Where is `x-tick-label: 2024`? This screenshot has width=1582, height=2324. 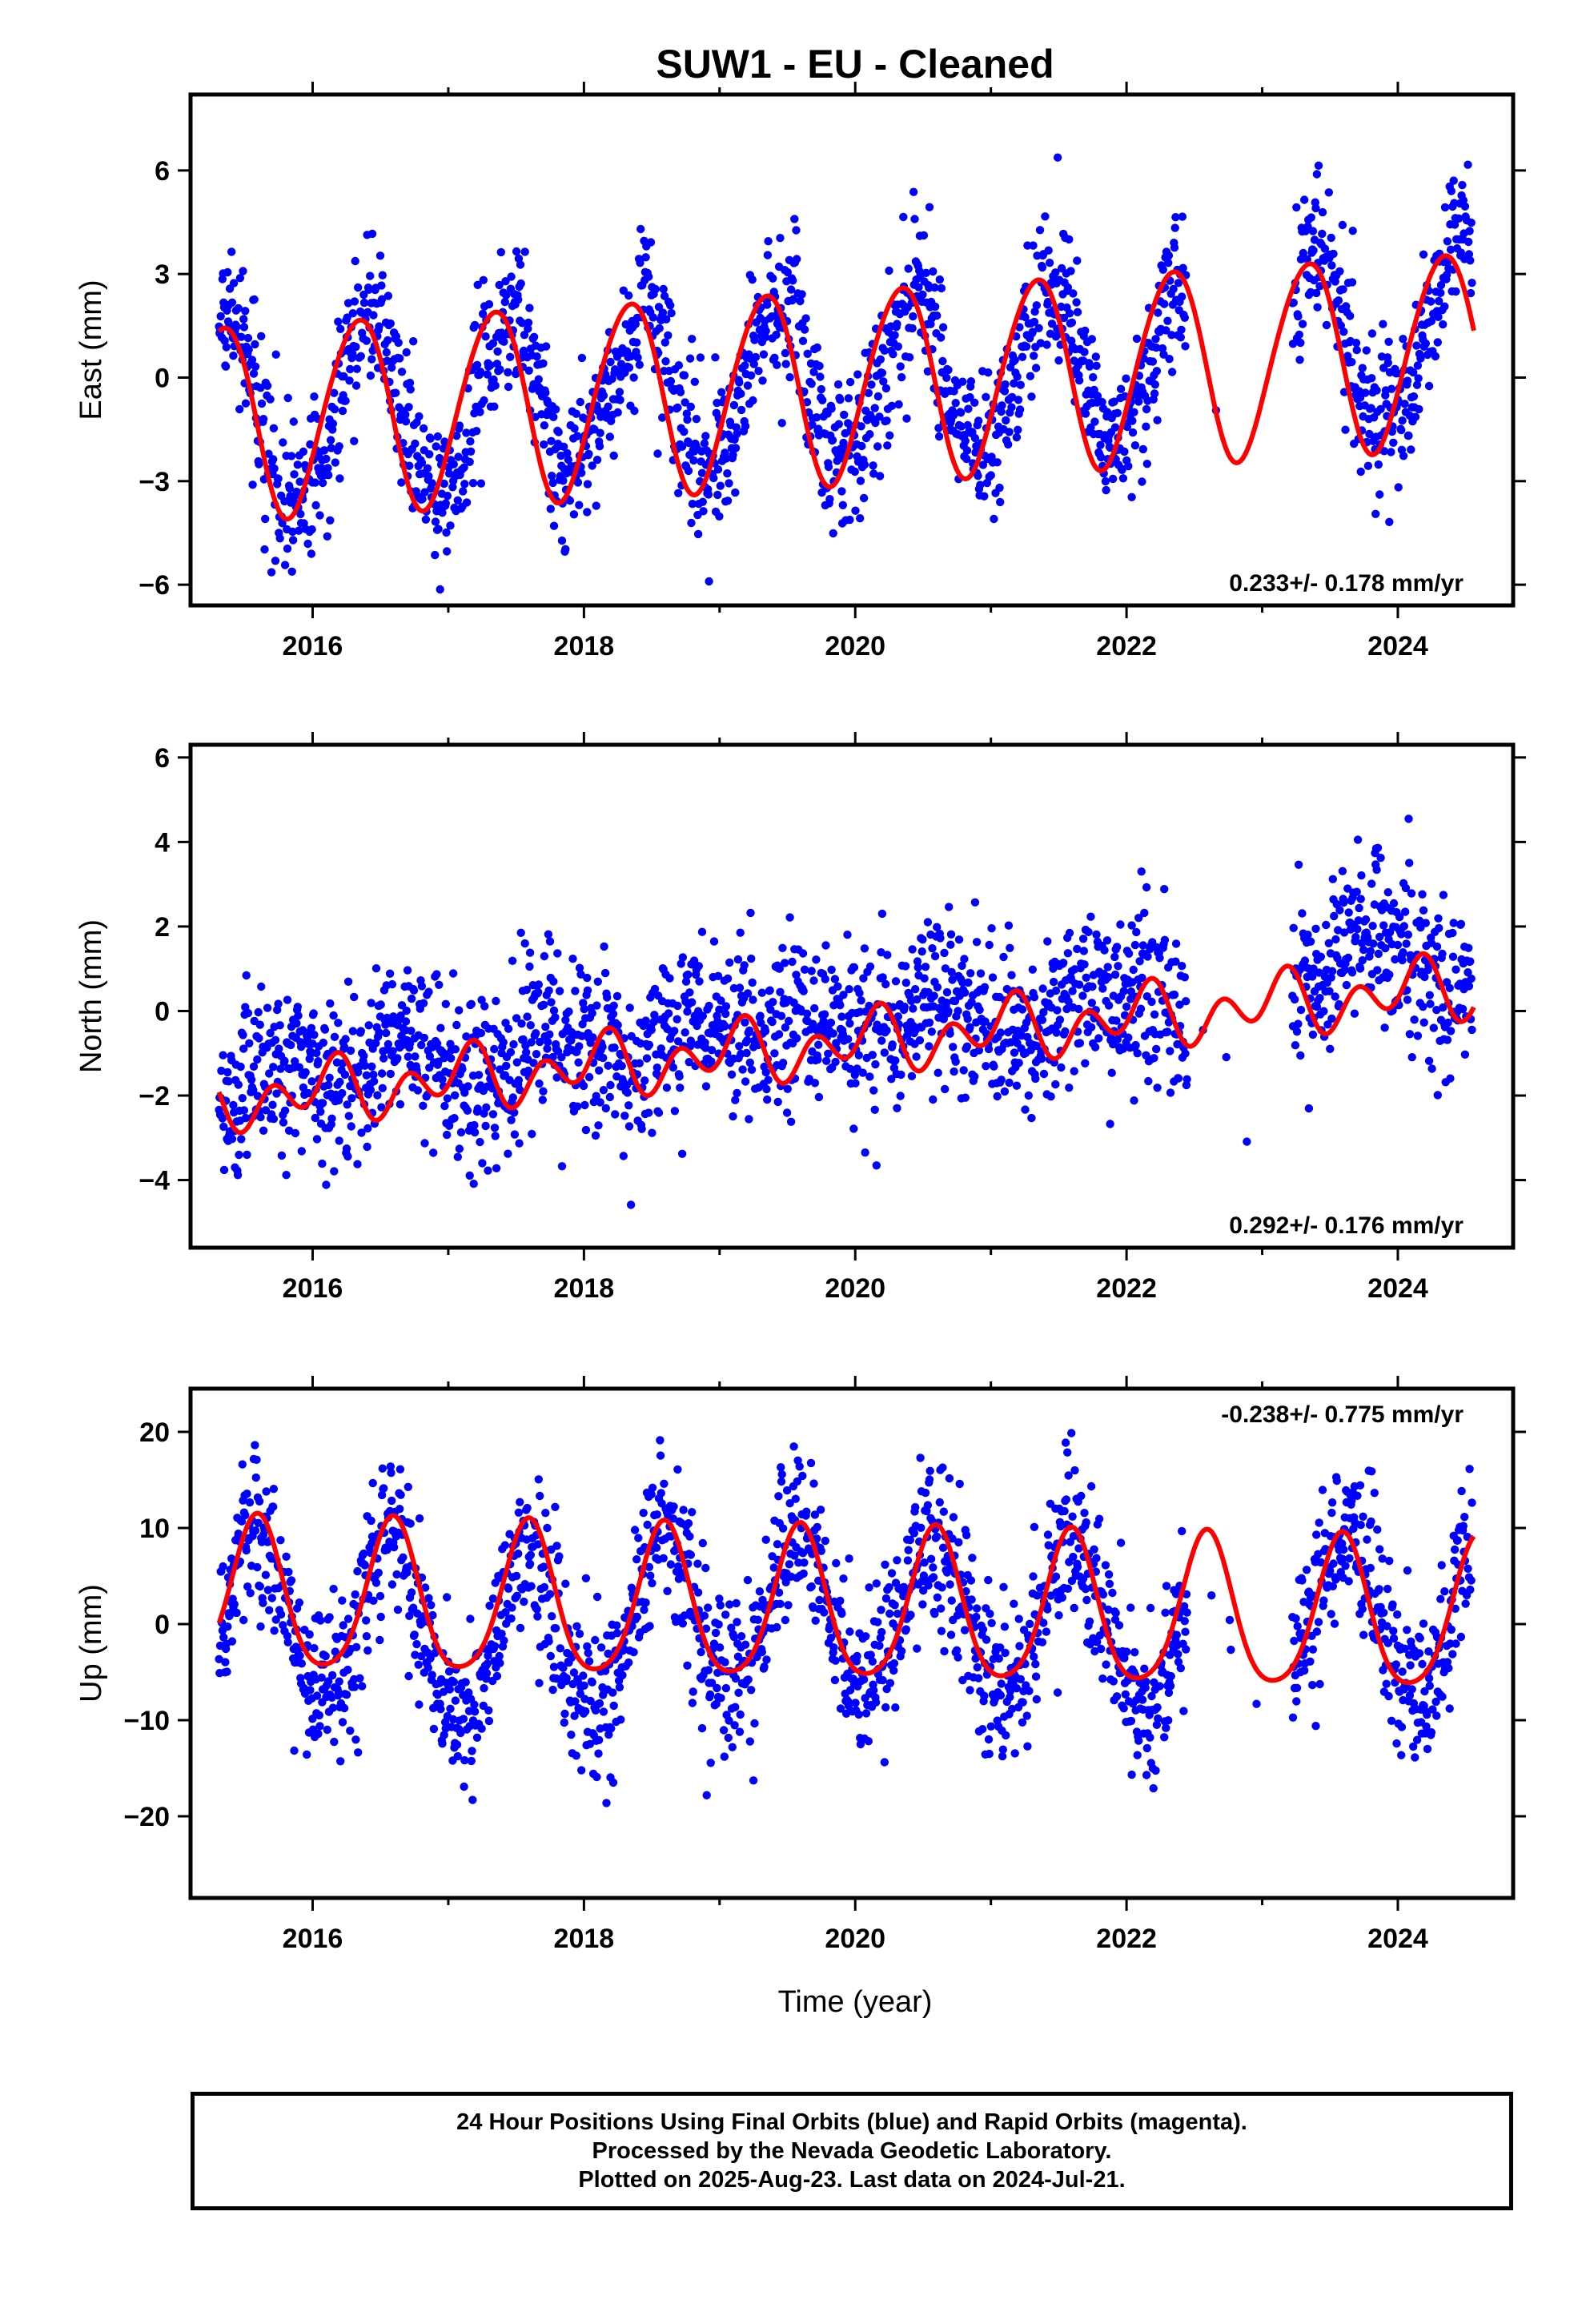
x-tick-label: 2024 is located at coordinates (1397, 1288).